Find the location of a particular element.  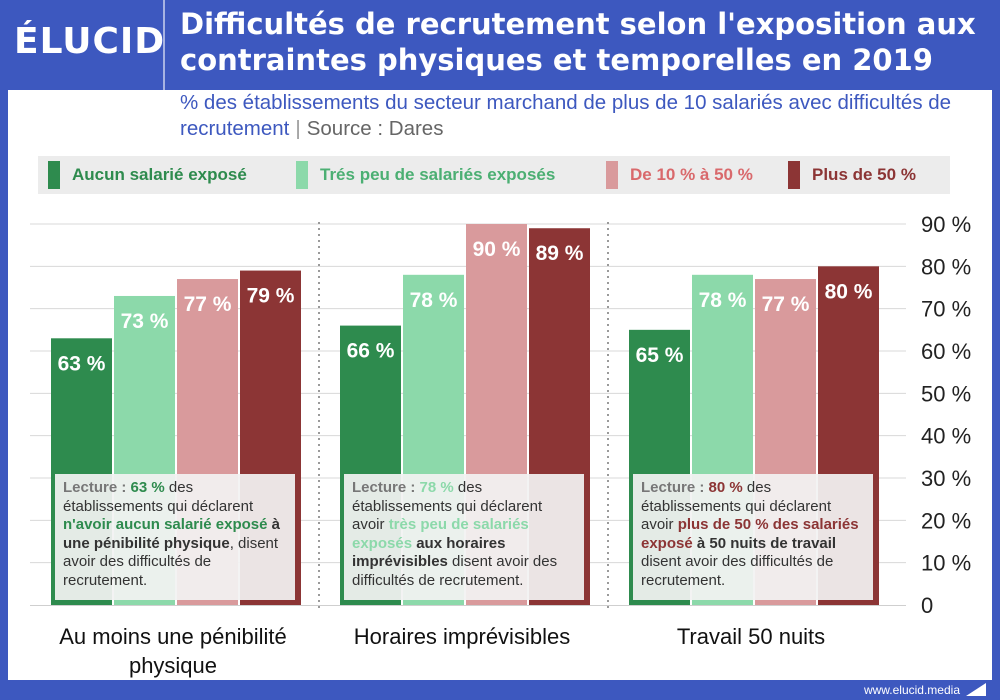

data-label: 73 % is located at coordinates (145, 321).